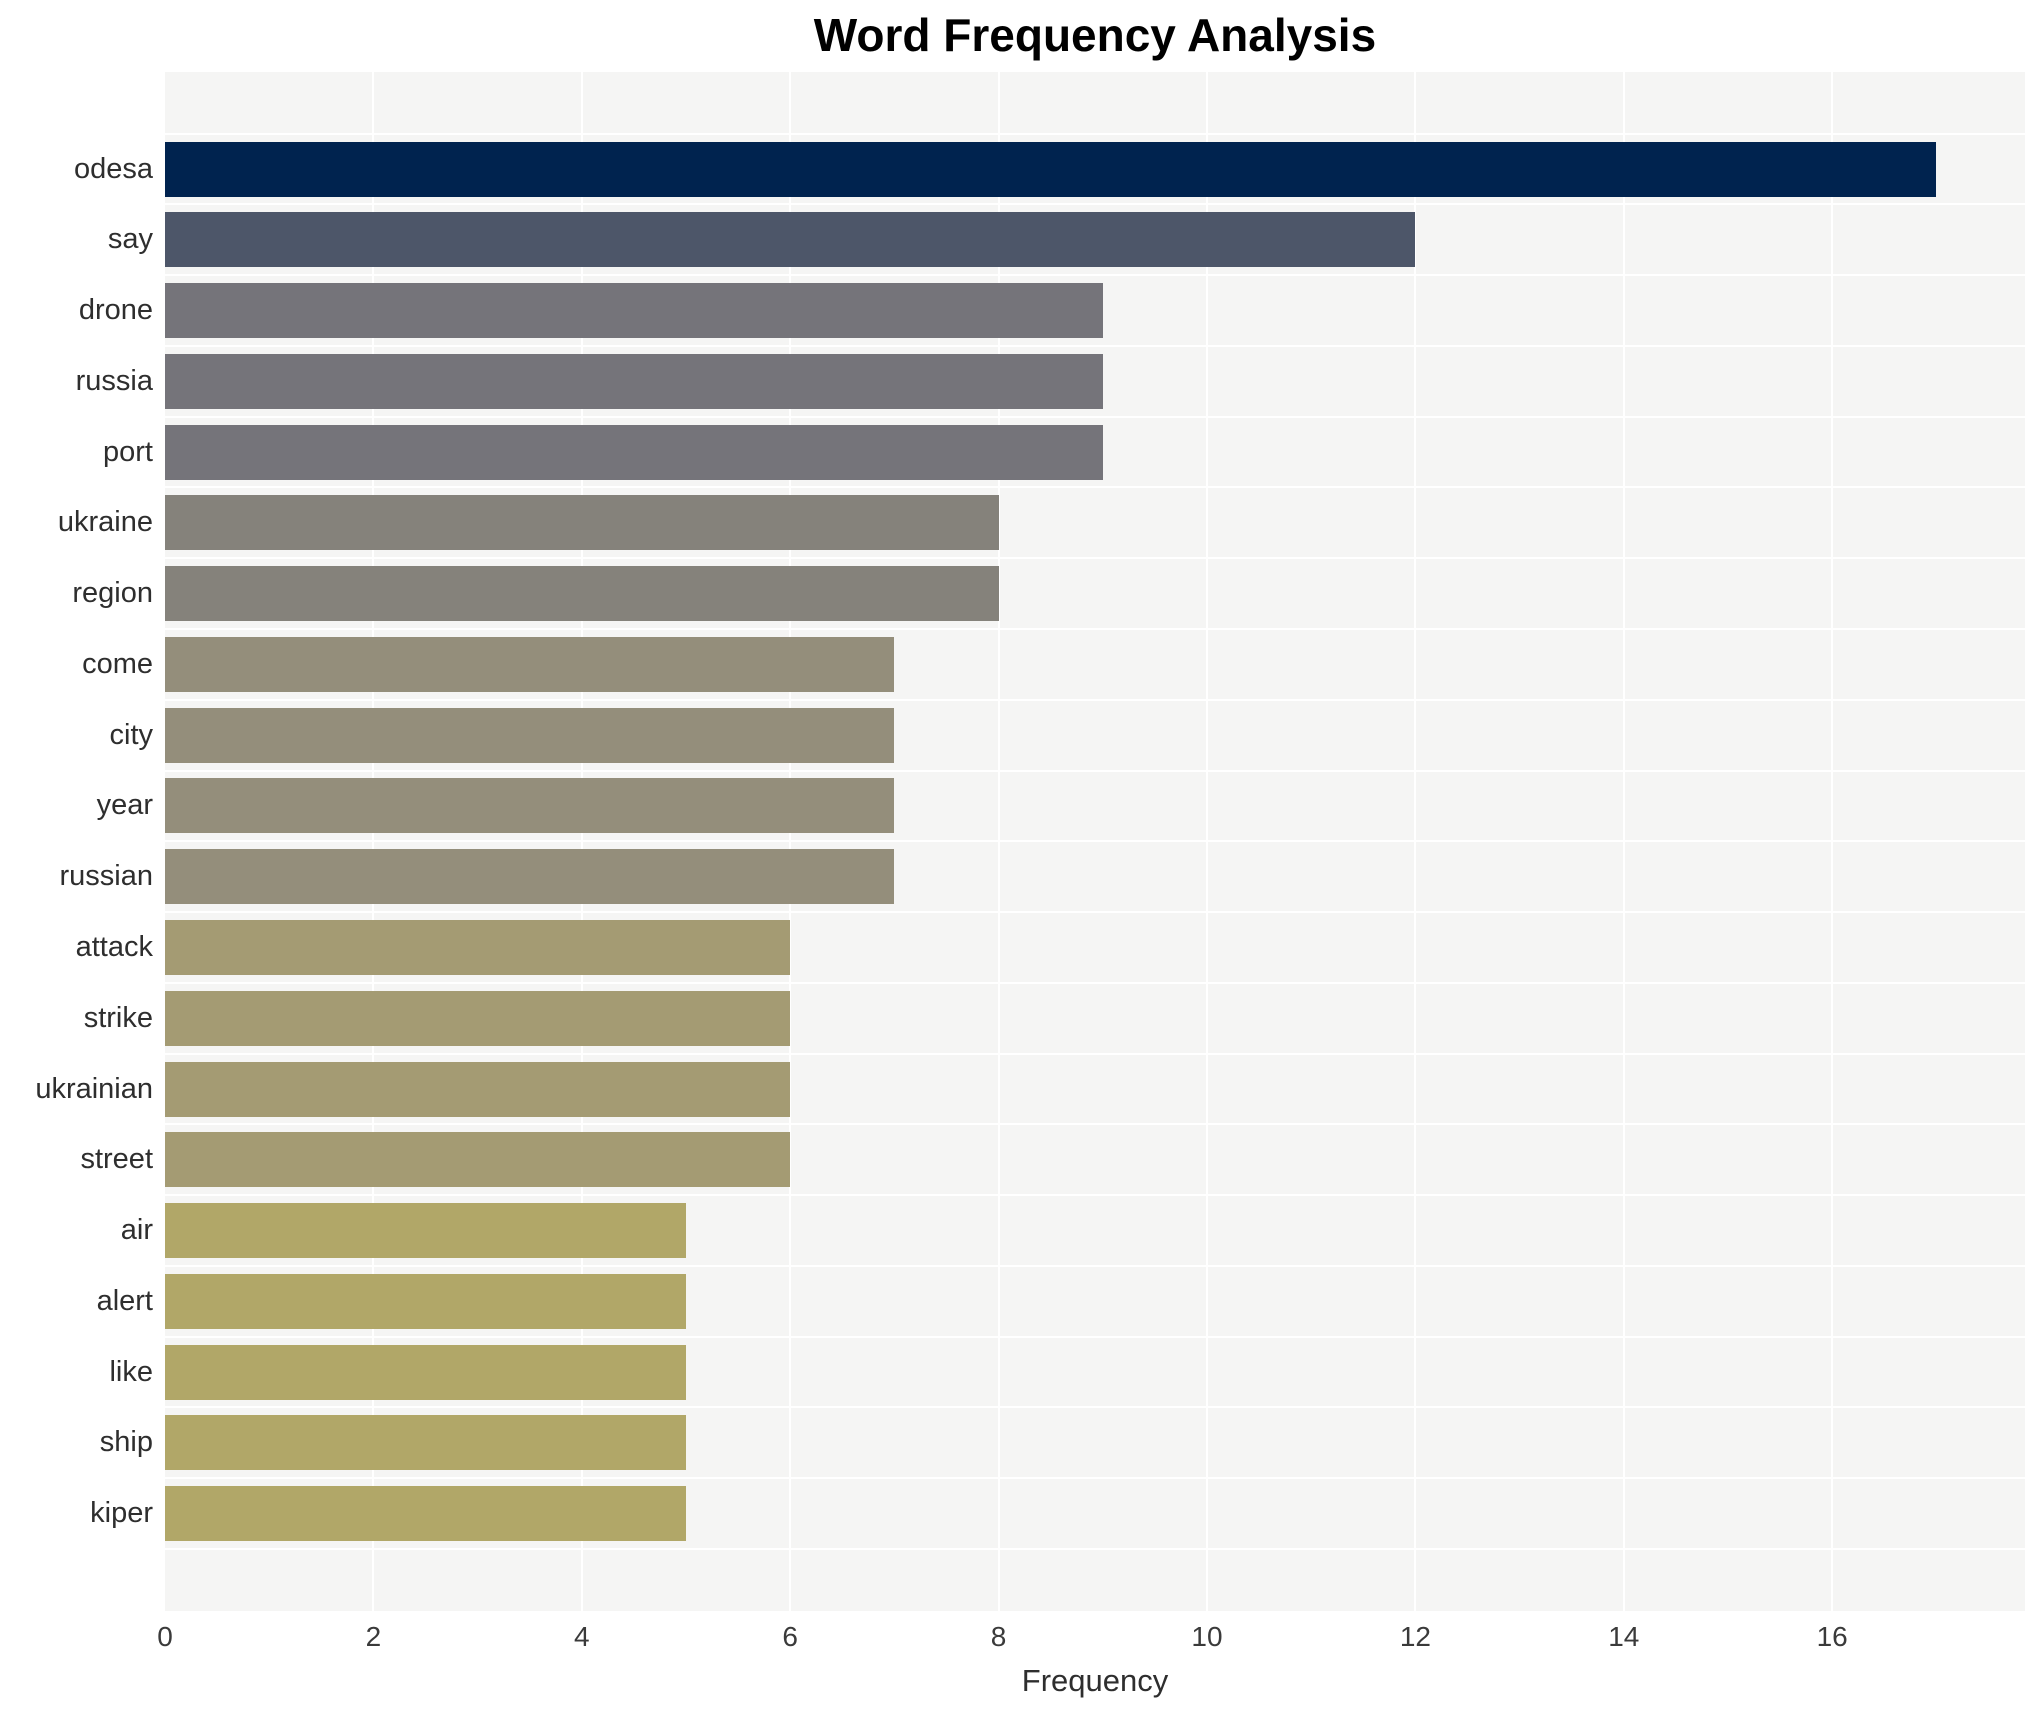  Describe the element at coordinates (136, 1230) in the screenshot. I see `y-tick-label-air: air` at that location.